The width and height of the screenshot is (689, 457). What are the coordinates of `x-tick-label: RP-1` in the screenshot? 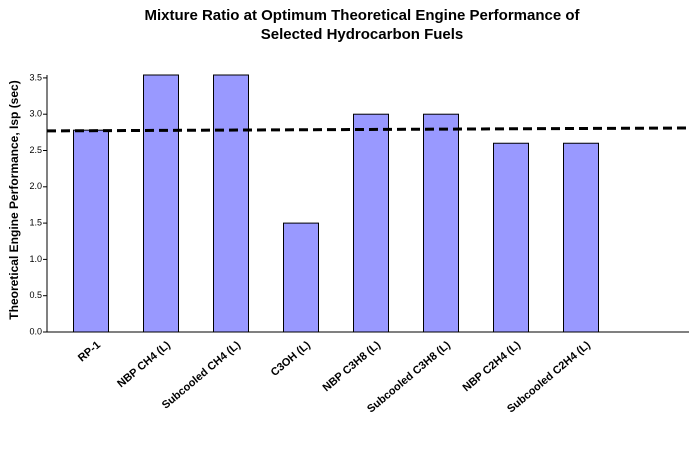 It's located at (89, 351).